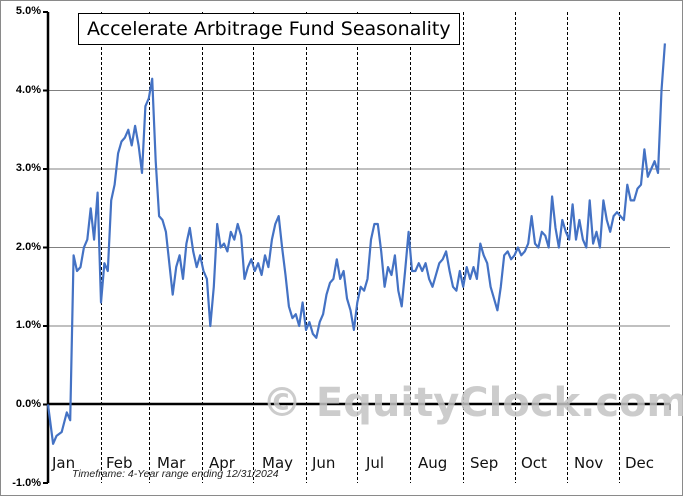 This screenshot has width=683, height=496. I want to click on y-tick-label: -1.0%, so click(26, 483).